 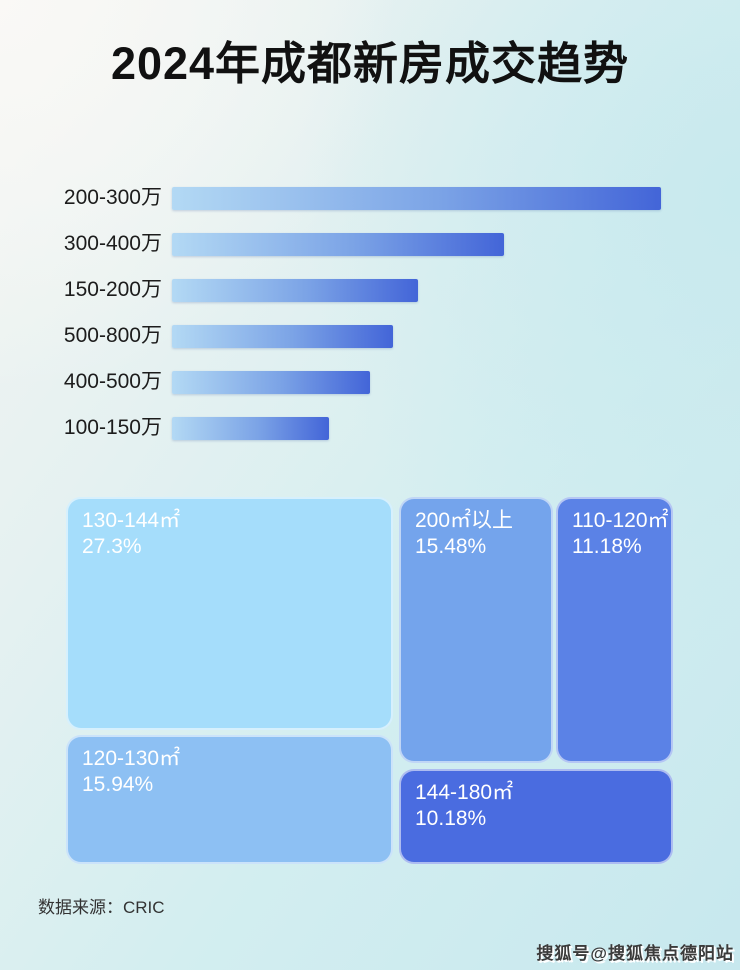 I want to click on bar-label: 400-500万, so click(x=112, y=381).